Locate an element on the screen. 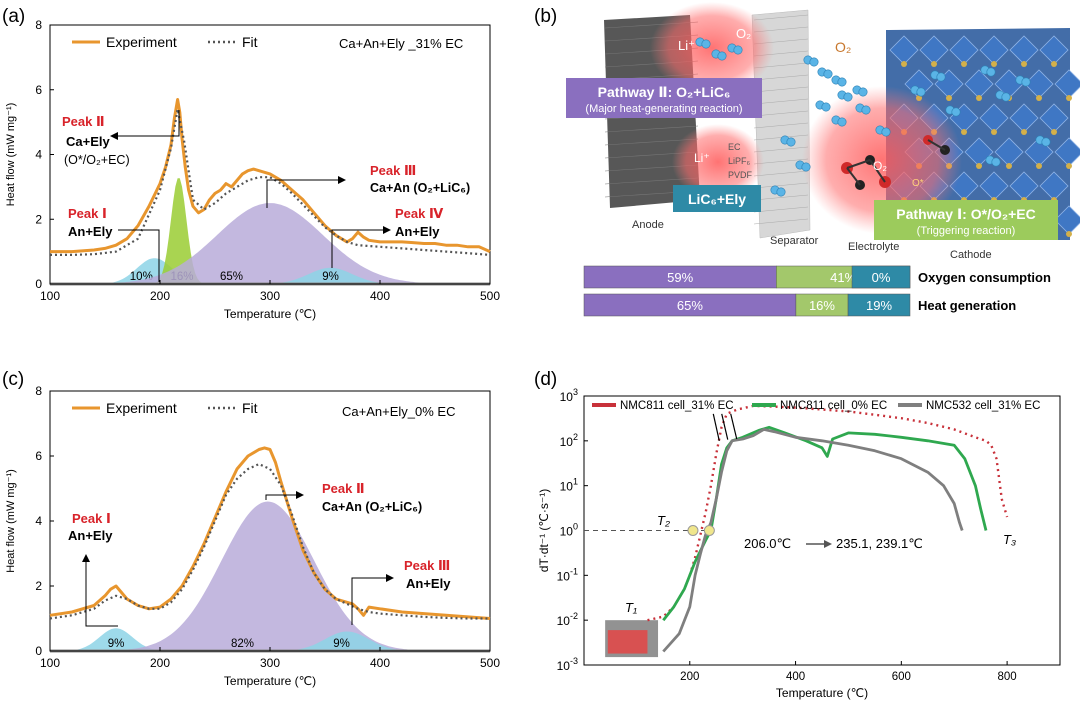  d-xtick-label-2: 600 is located at coordinates (901, 677).